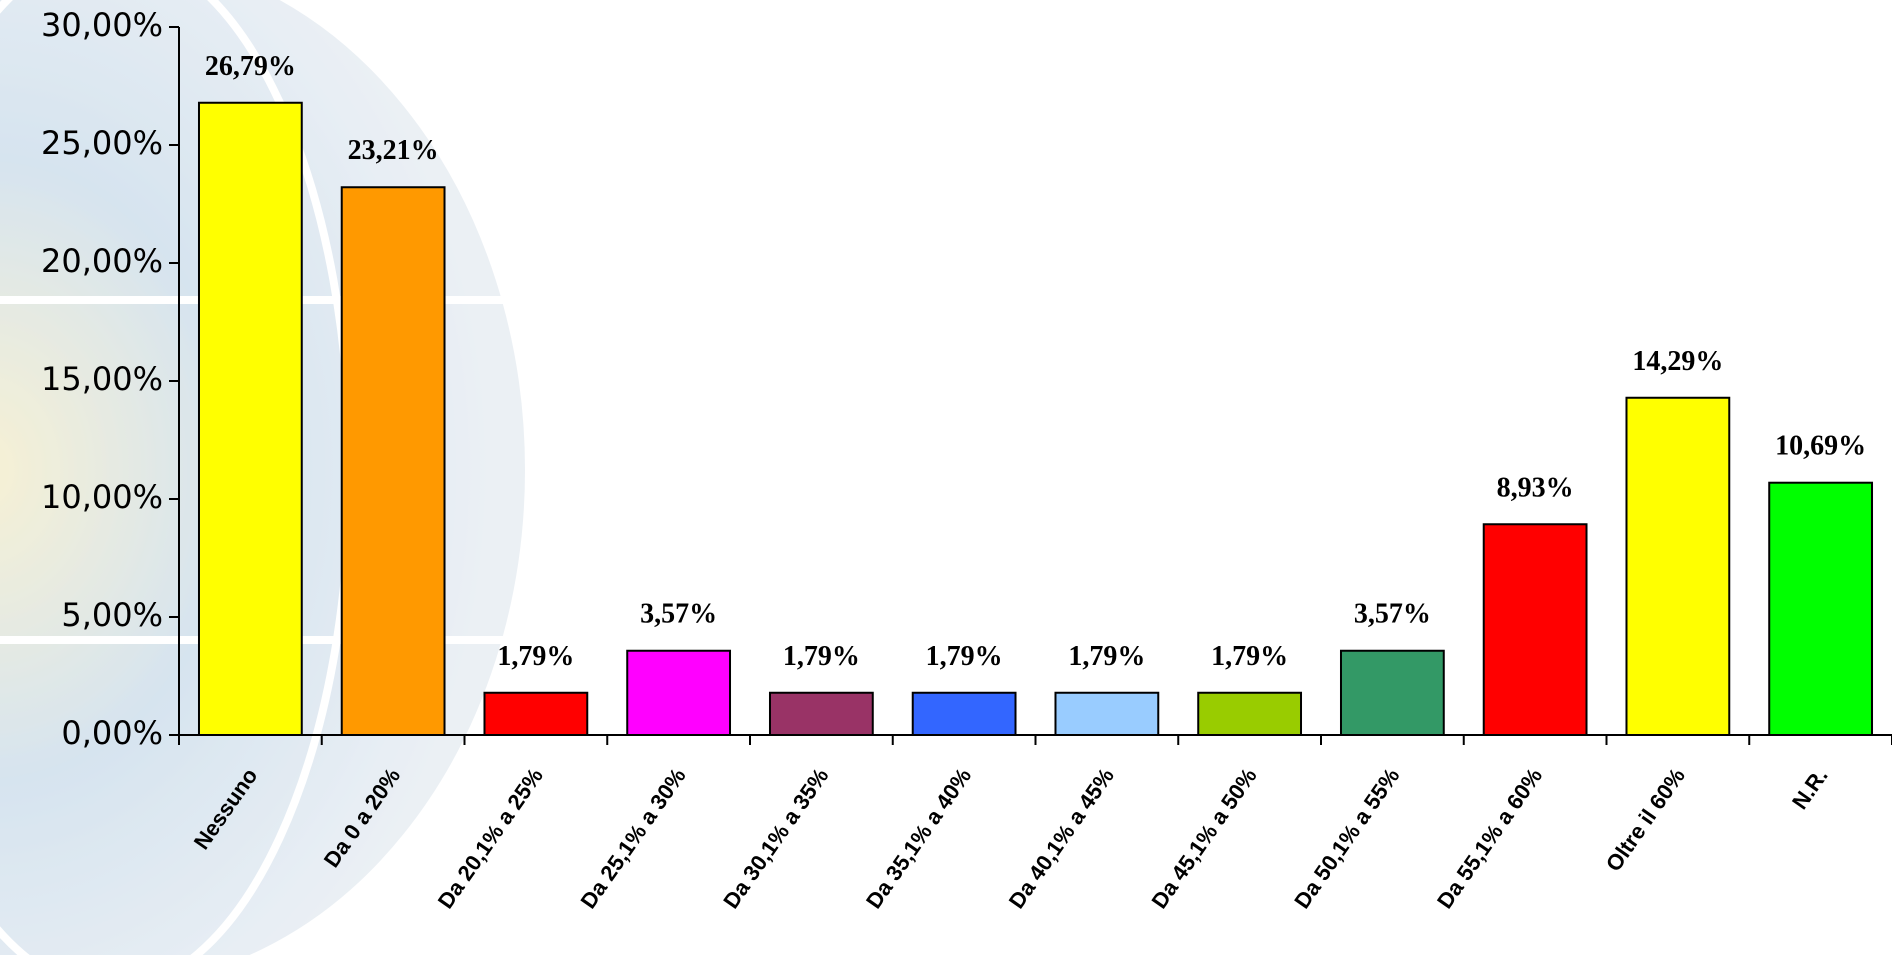 The height and width of the screenshot is (955, 1892). I want to click on y-tick-label: 30,00%, so click(102, 25).